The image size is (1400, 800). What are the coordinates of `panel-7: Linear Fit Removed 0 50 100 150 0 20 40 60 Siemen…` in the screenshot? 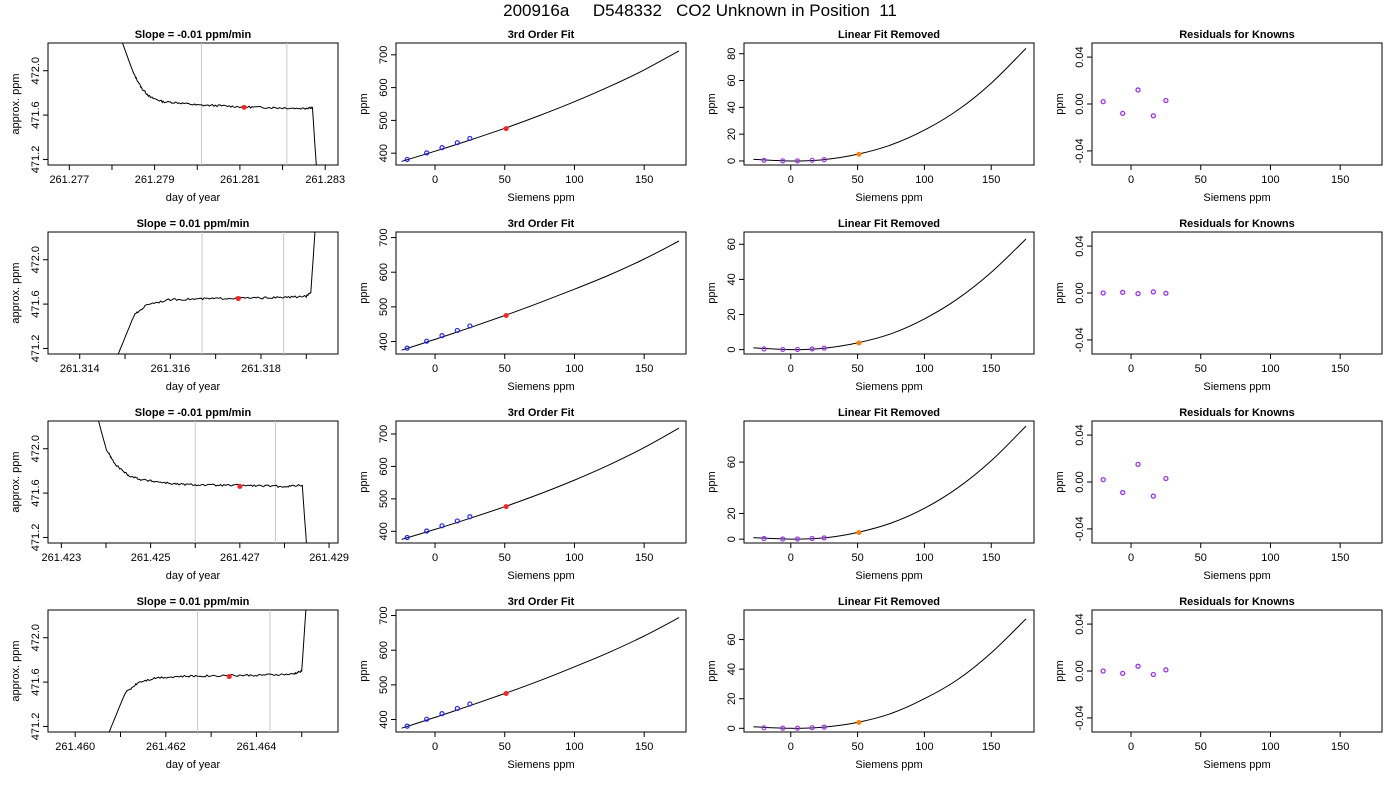 It's located at (870, 305).